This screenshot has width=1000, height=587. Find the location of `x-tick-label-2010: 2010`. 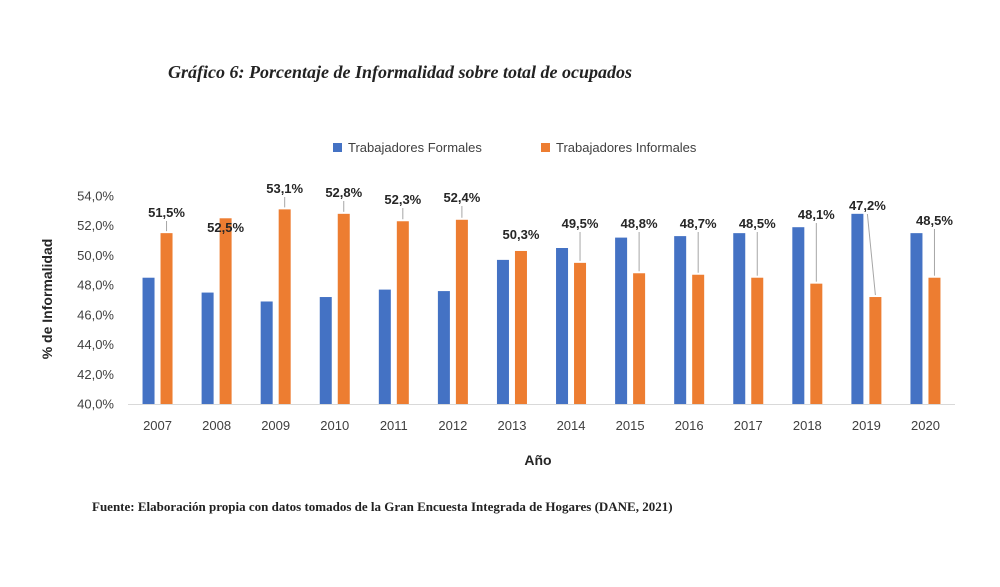

x-tick-label-2010: 2010 is located at coordinates (334, 425).